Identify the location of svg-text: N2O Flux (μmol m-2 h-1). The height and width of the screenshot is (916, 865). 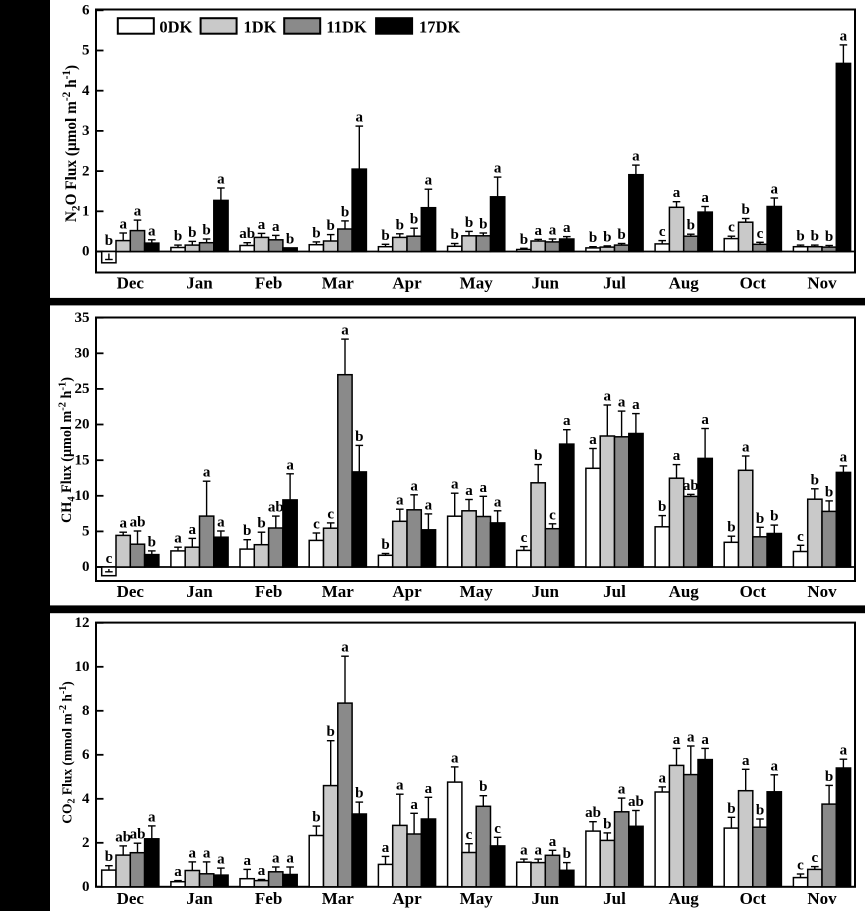
(72, 143).